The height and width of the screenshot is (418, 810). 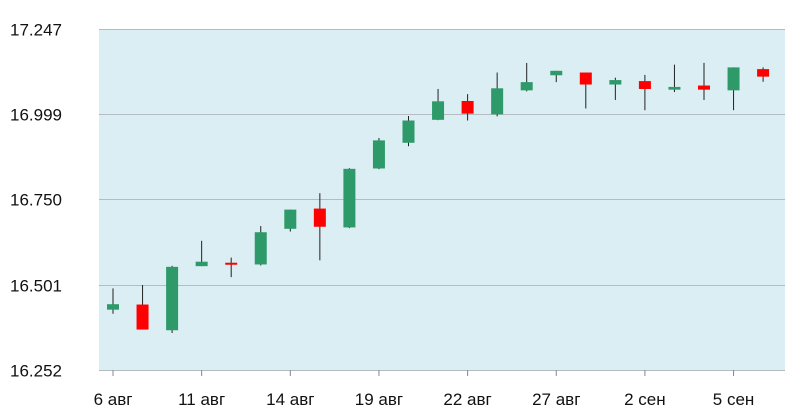 I want to click on y-axis-ticks: 17.247 16.999 16.750 16.501 16.252, so click(x=36, y=201).